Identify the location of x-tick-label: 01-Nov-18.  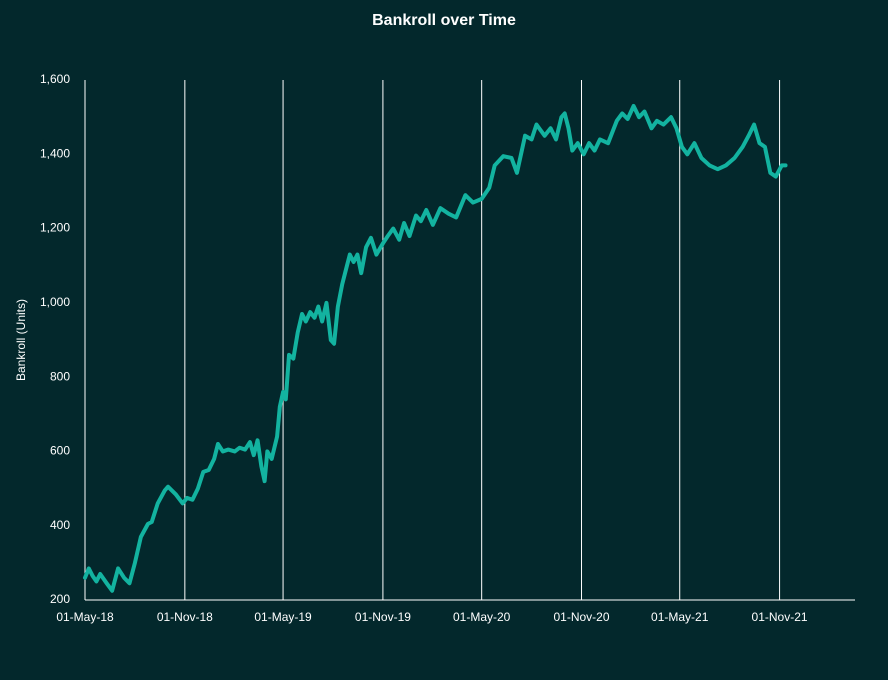
(185, 617).